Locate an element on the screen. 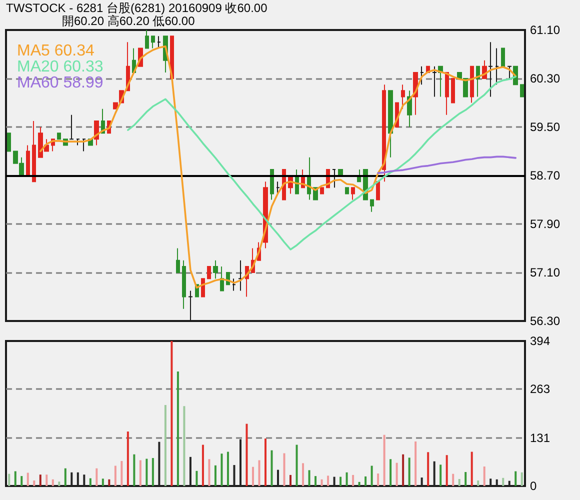 Image resolution: width=580 pixels, height=500 pixels. y-tick-label: 59.50 is located at coordinates (545, 127).